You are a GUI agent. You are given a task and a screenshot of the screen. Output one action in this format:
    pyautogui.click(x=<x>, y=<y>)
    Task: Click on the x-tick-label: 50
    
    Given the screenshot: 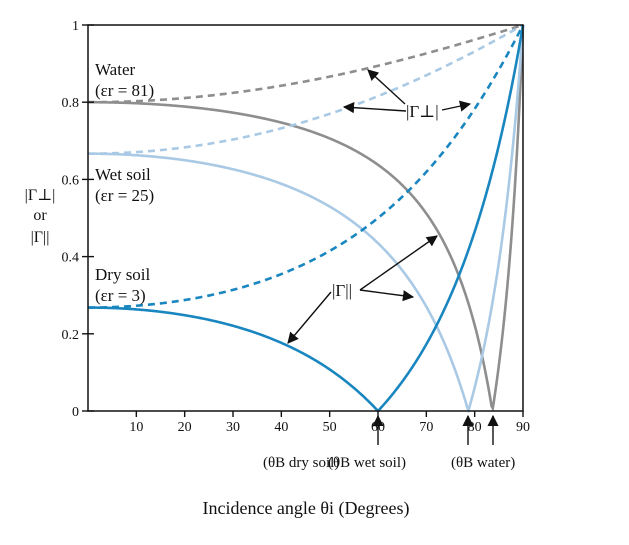 What is the action you would take?
    pyautogui.click(x=330, y=427)
    